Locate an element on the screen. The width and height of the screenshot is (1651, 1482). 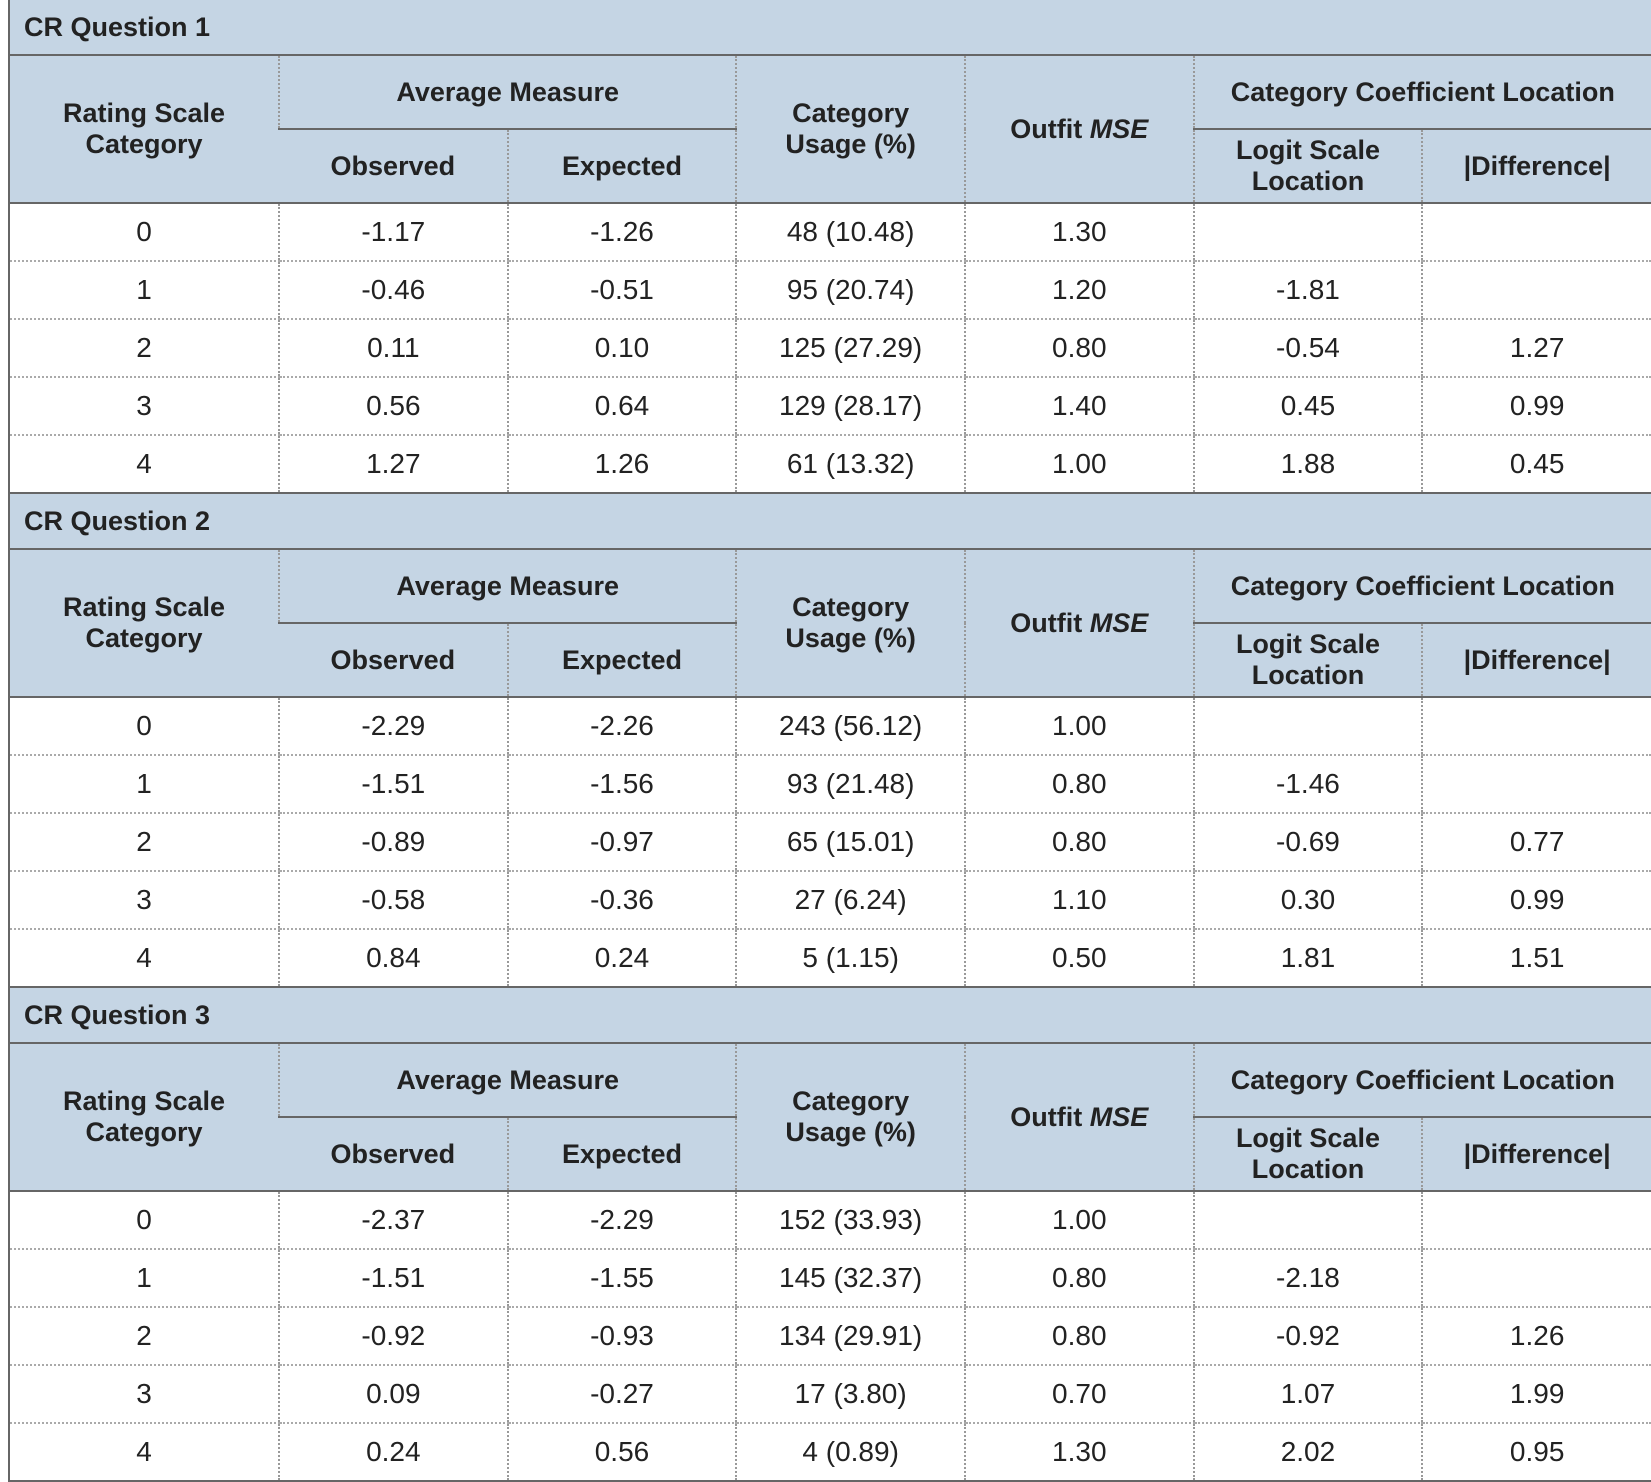
data-cell: 0.70 is located at coordinates (1078, 1394).